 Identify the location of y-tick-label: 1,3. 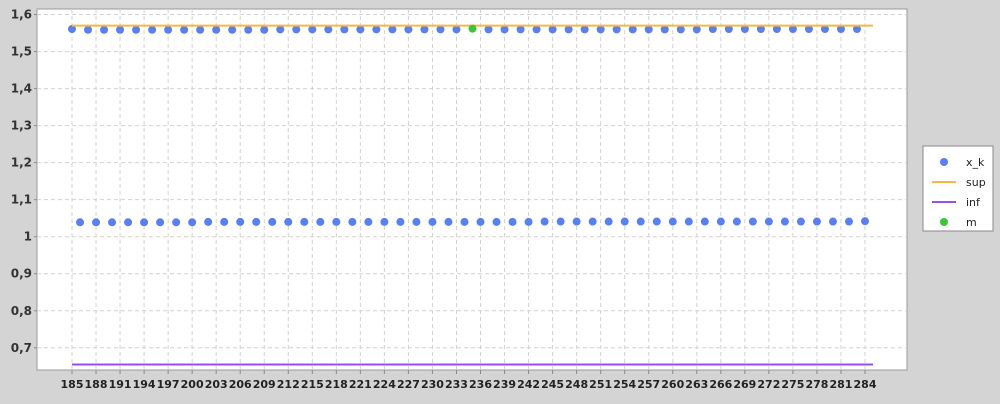
(21, 126).